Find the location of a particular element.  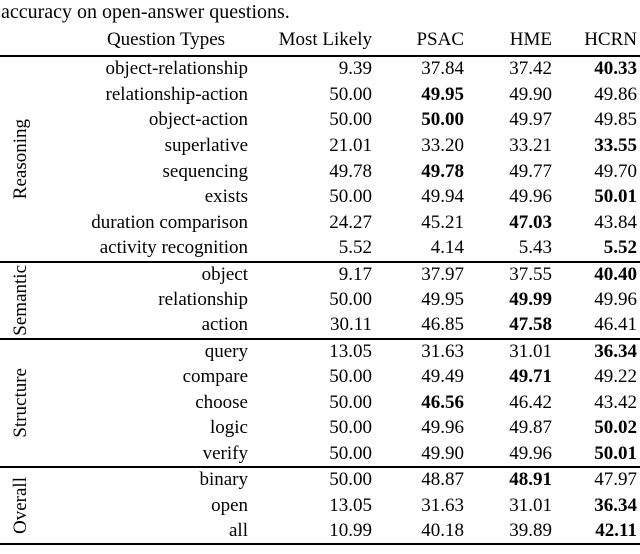

question-type-cell: exists is located at coordinates (226, 197).